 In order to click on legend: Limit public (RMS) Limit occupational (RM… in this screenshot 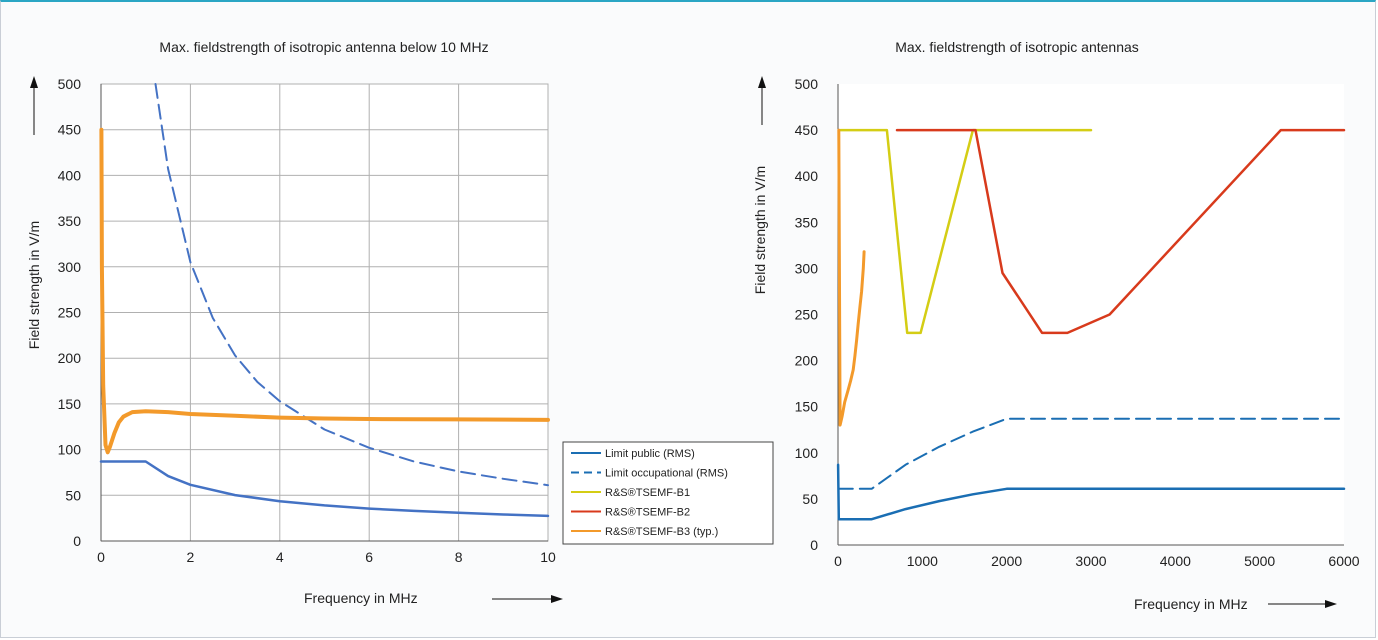, I will do `click(668, 493)`.